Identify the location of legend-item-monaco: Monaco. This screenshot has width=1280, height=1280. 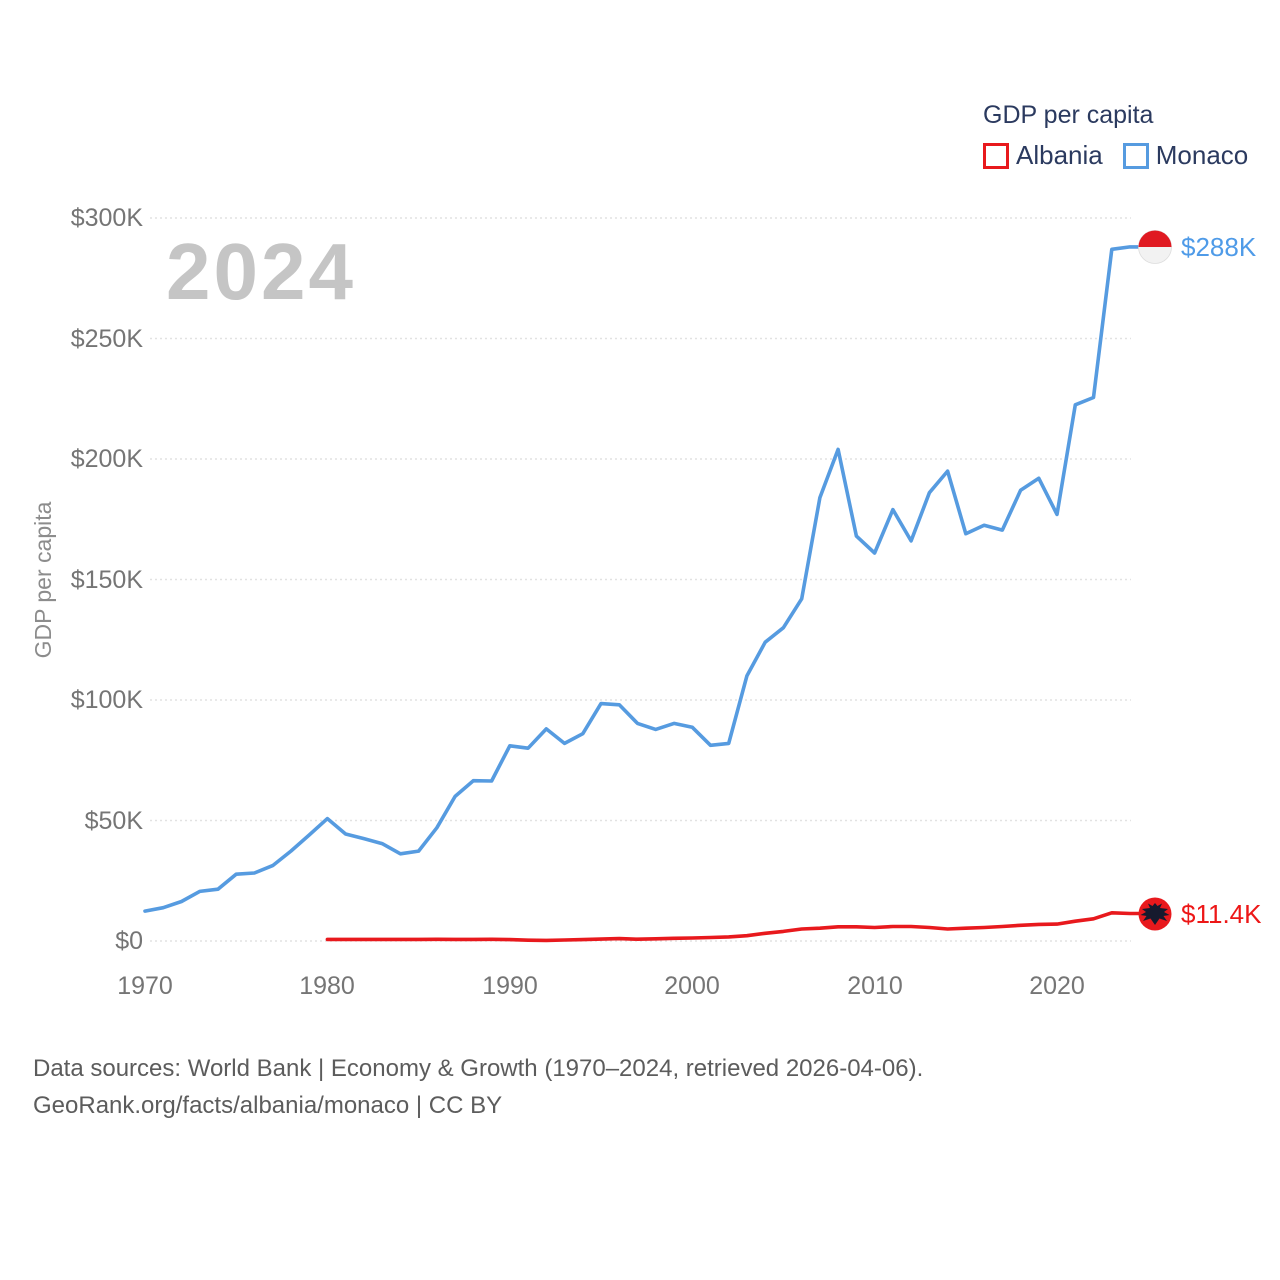
(1185, 155).